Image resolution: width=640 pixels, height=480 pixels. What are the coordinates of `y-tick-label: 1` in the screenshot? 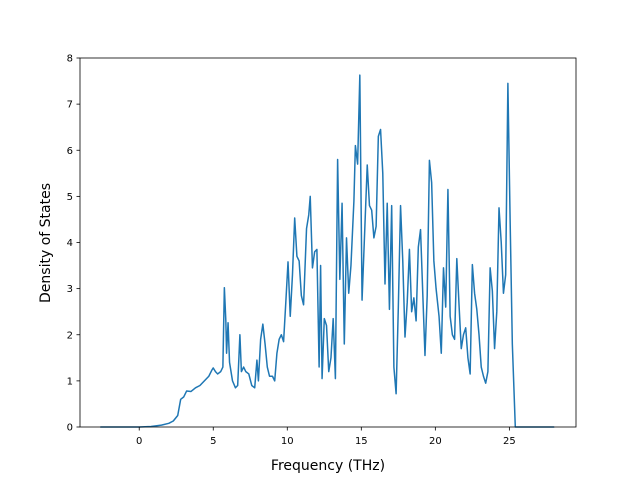 It's located at (70, 381).